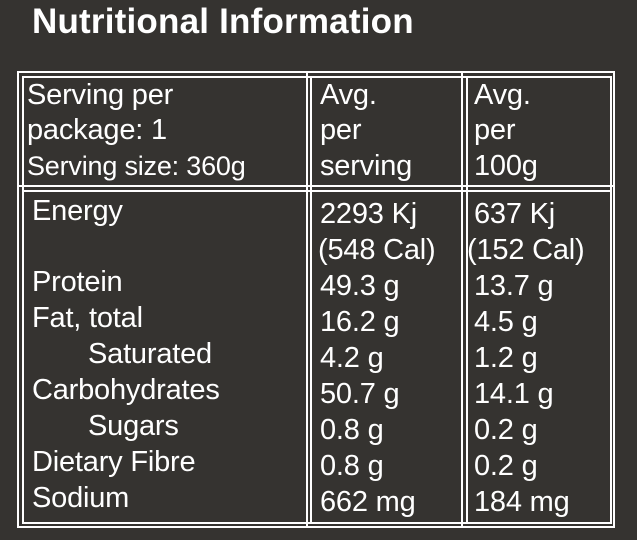  Describe the element at coordinates (526, 250) in the screenshot. I see `row-100g-cal: (152 Cal)` at that location.